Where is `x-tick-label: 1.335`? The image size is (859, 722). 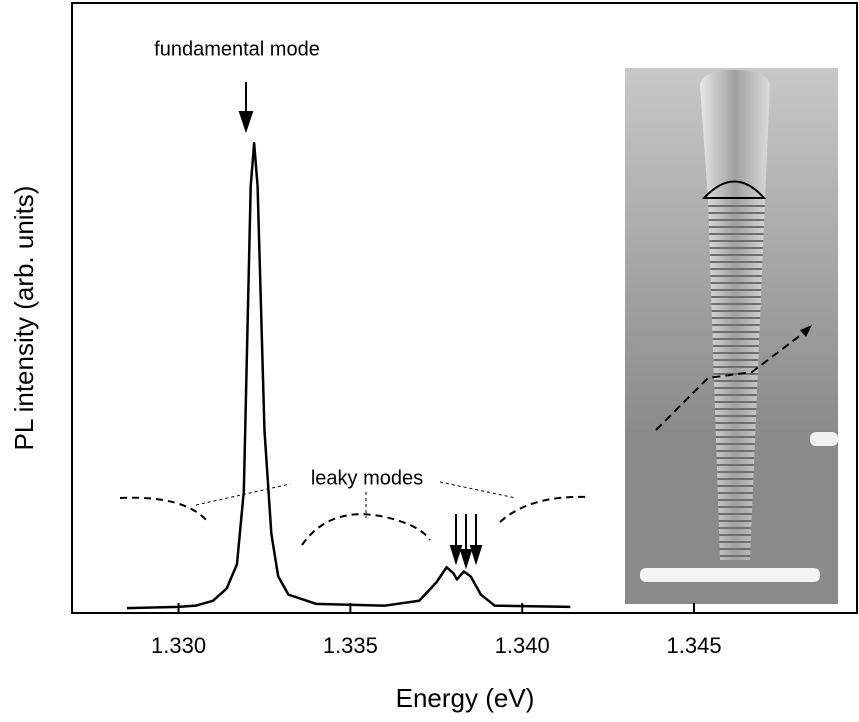
x-tick-label: 1.335 is located at coordinates (350, 645).